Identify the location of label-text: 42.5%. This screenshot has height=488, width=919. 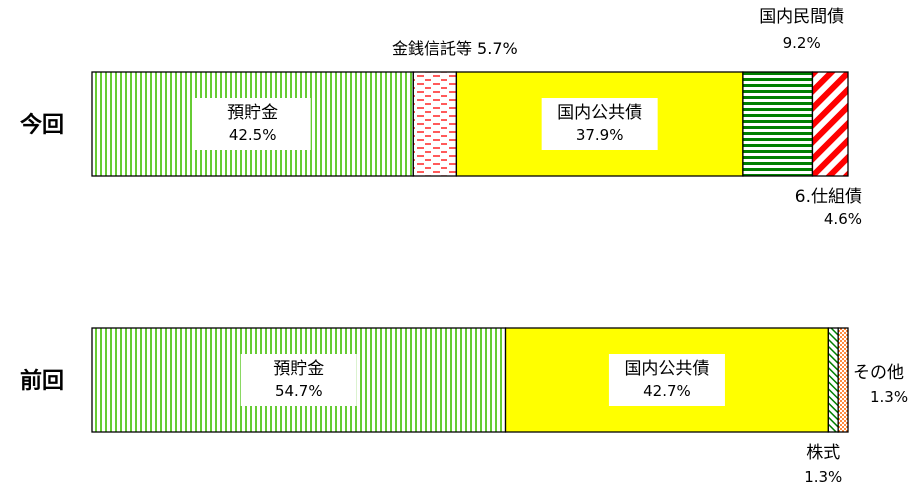
(253, 135).